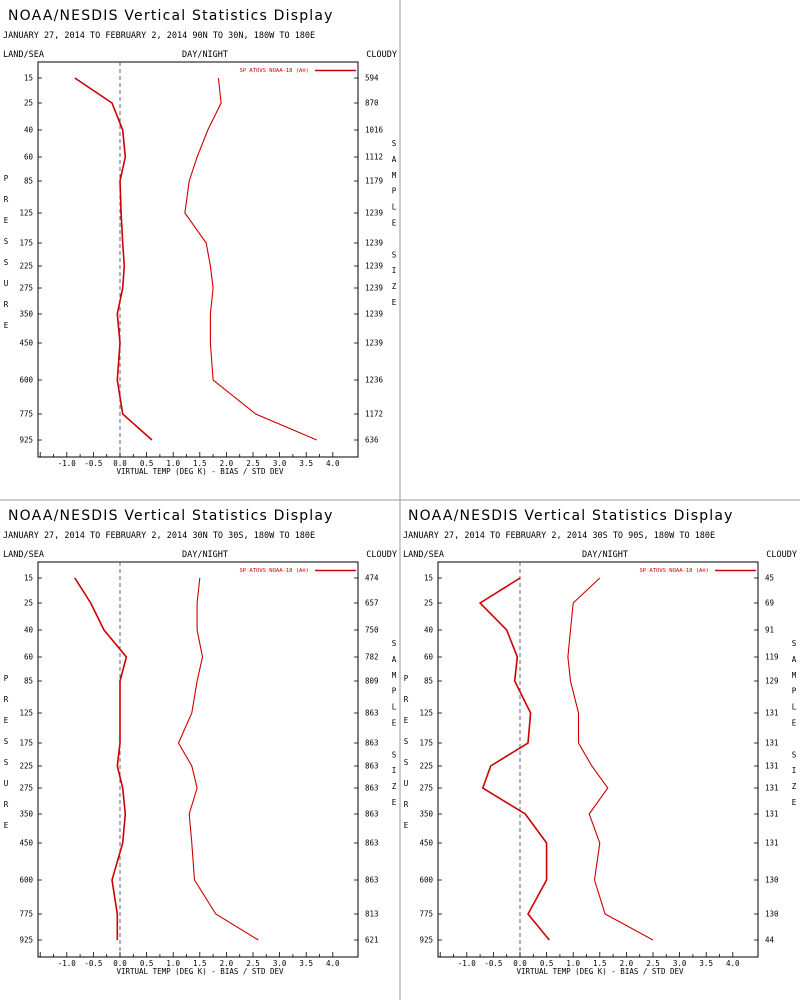 The width and height of the screenshot is (800, 1000). What do you see at coordinates (374, 130) in the screenshot?
I see `sample-size-label: 1016` at bounding box center [374, 130].